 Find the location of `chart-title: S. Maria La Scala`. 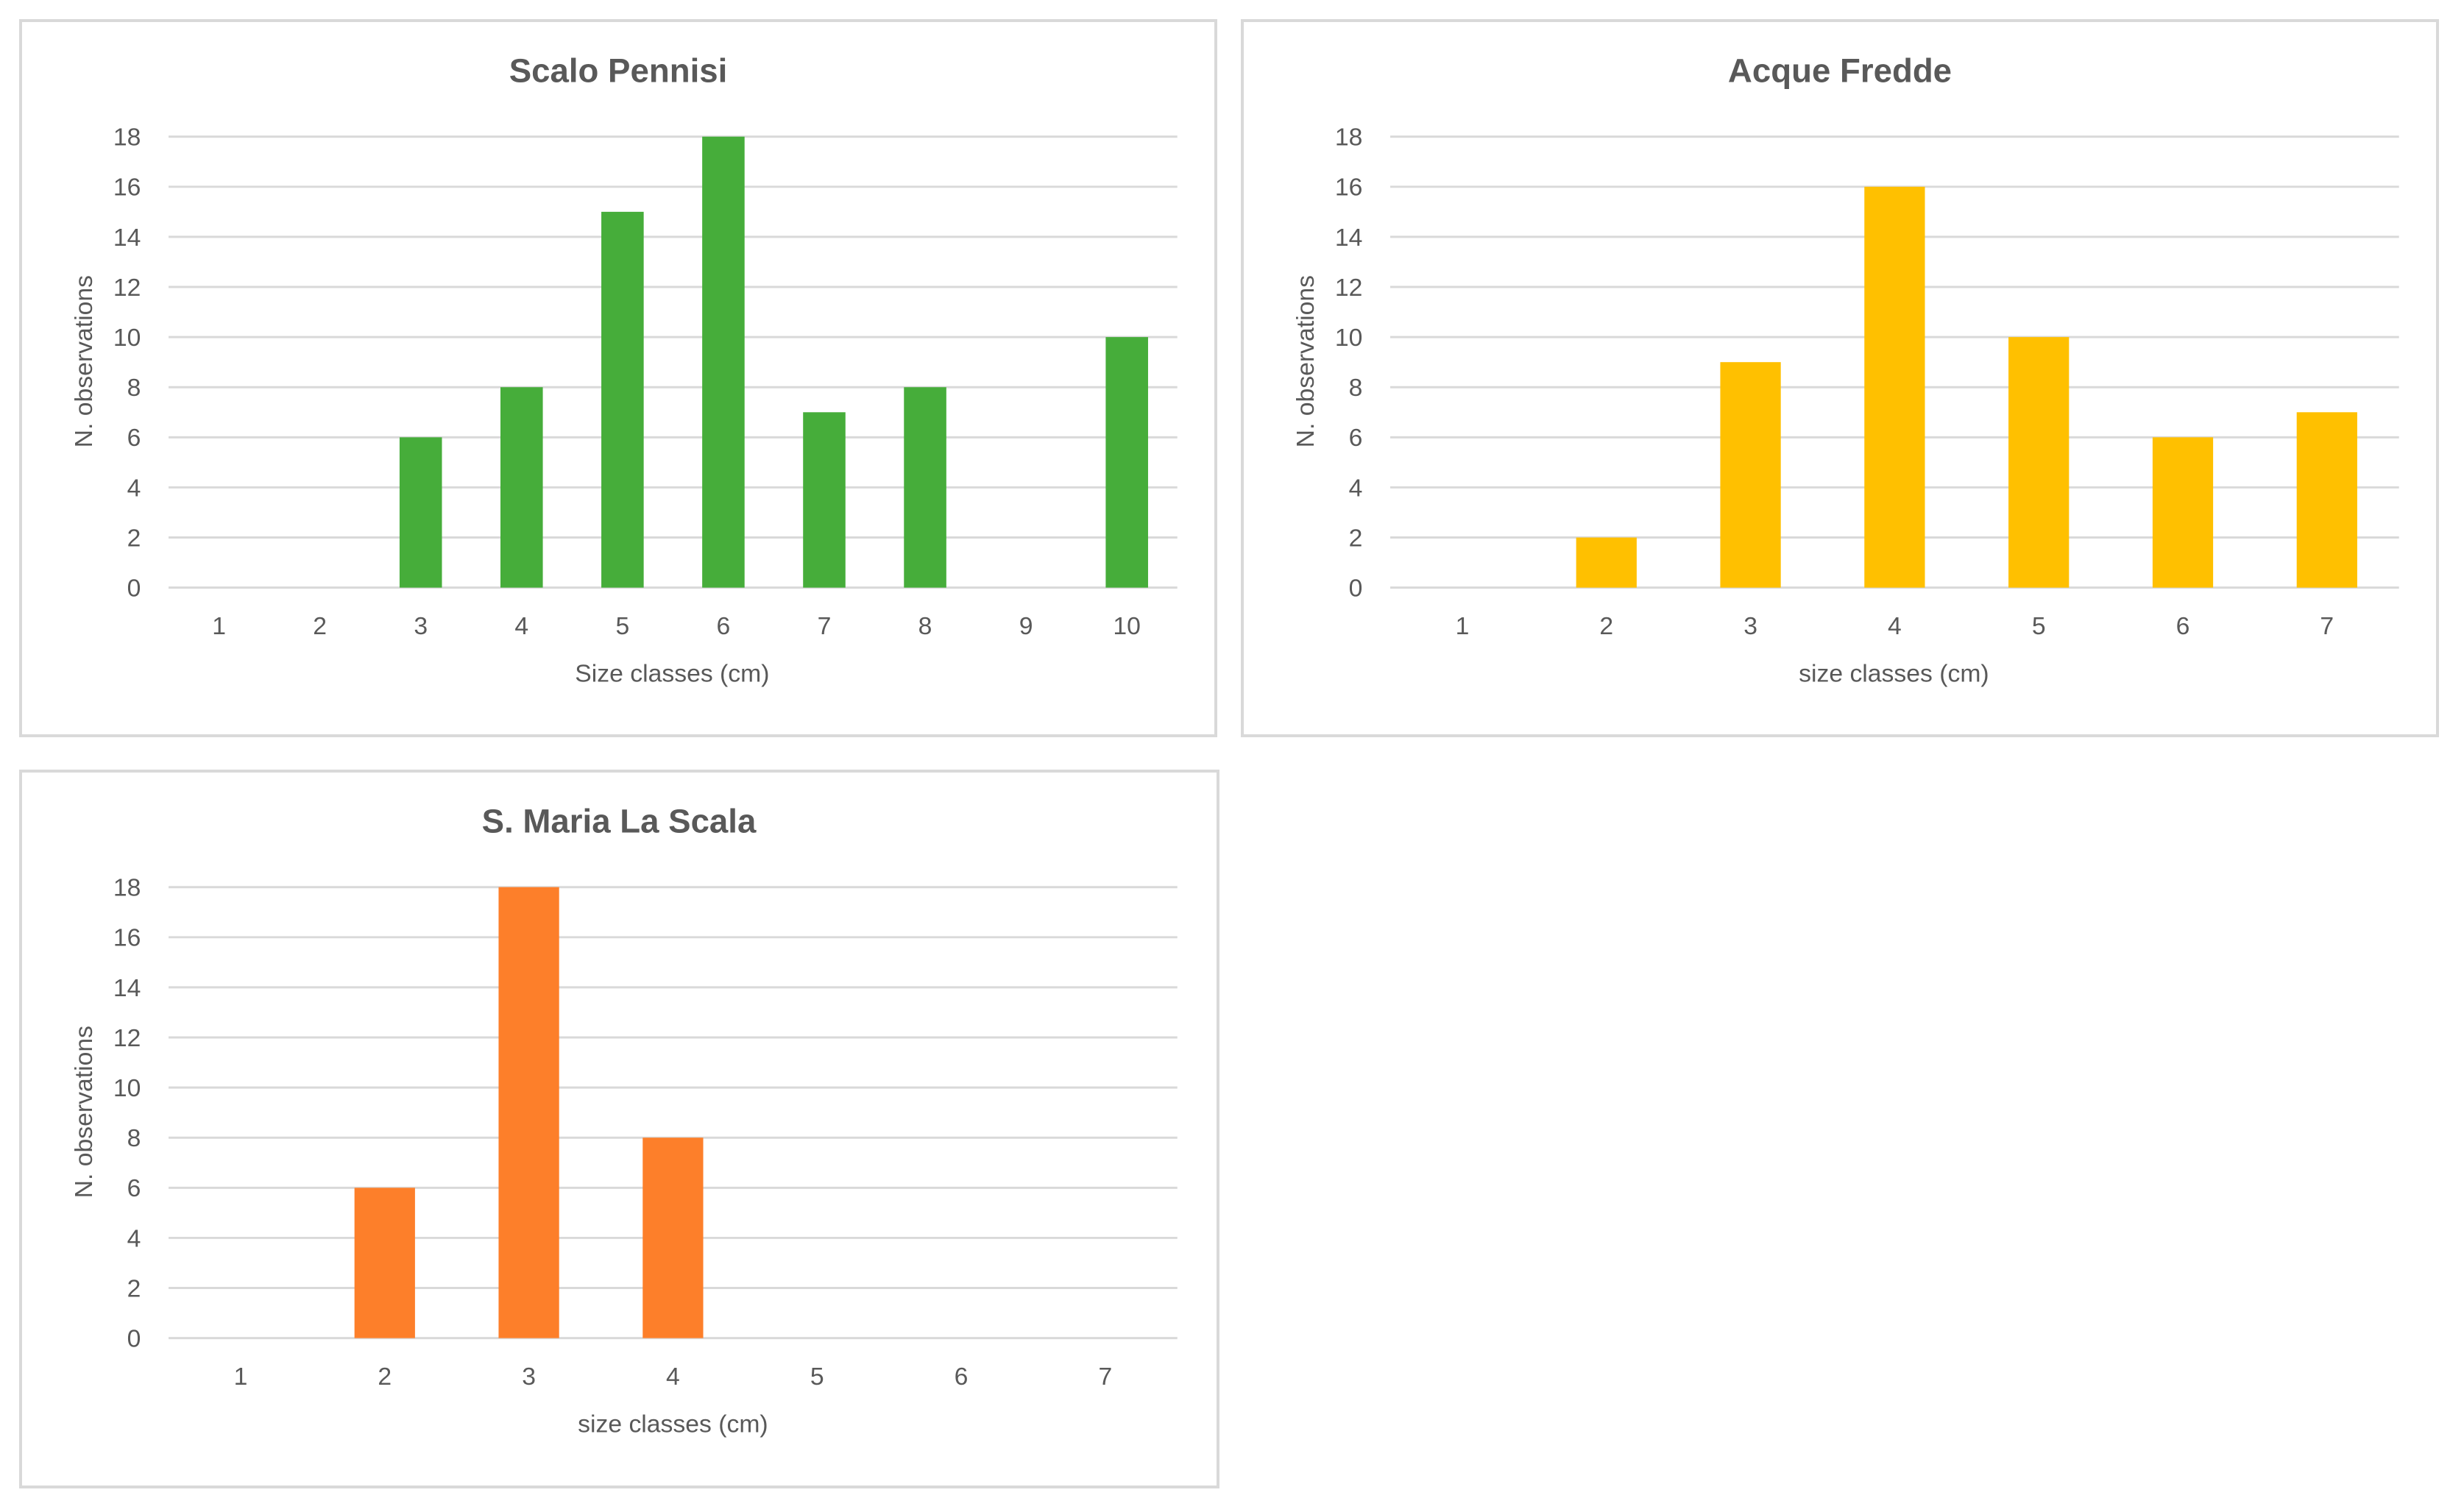

chart-title: S. Maria La Scala is located at coordinates (620, 821).